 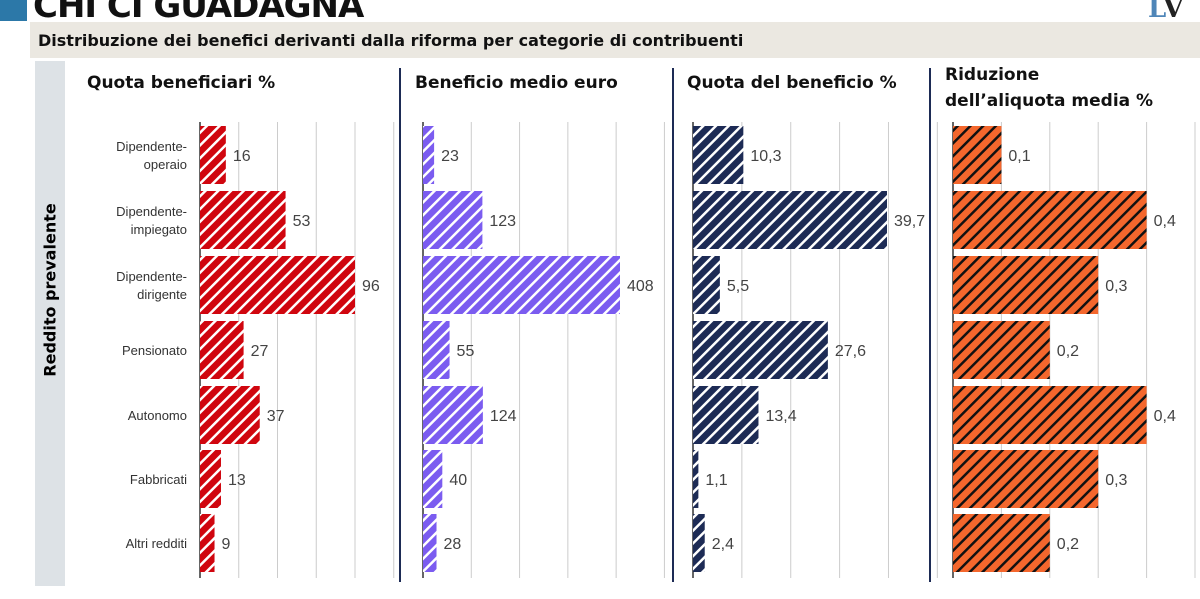 I want to click on data-label: 123, so click(x=502, y=221).